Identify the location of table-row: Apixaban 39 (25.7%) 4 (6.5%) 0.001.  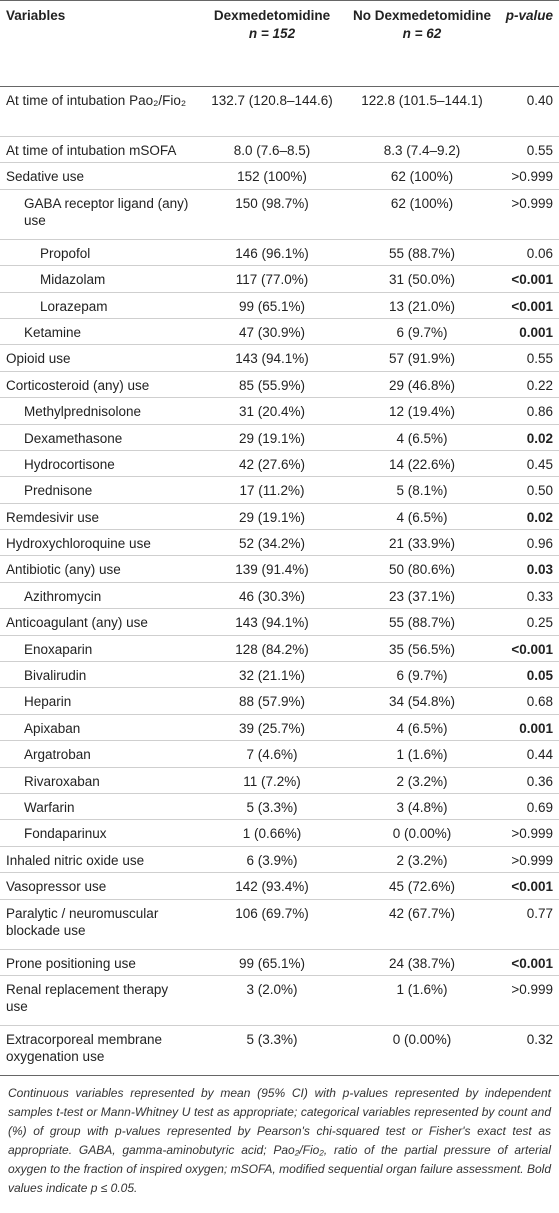
(279, 728).